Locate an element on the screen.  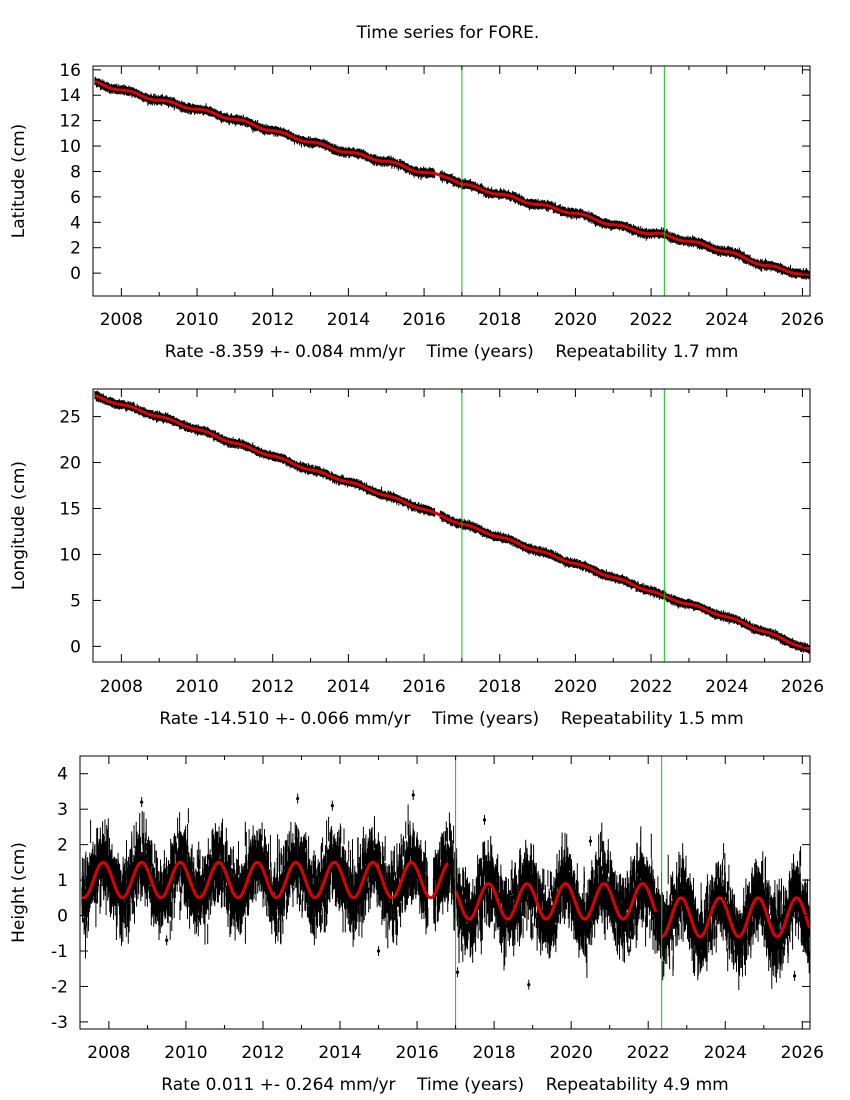
height-y-label: Height (cm) is located at coordinates (19, 892).